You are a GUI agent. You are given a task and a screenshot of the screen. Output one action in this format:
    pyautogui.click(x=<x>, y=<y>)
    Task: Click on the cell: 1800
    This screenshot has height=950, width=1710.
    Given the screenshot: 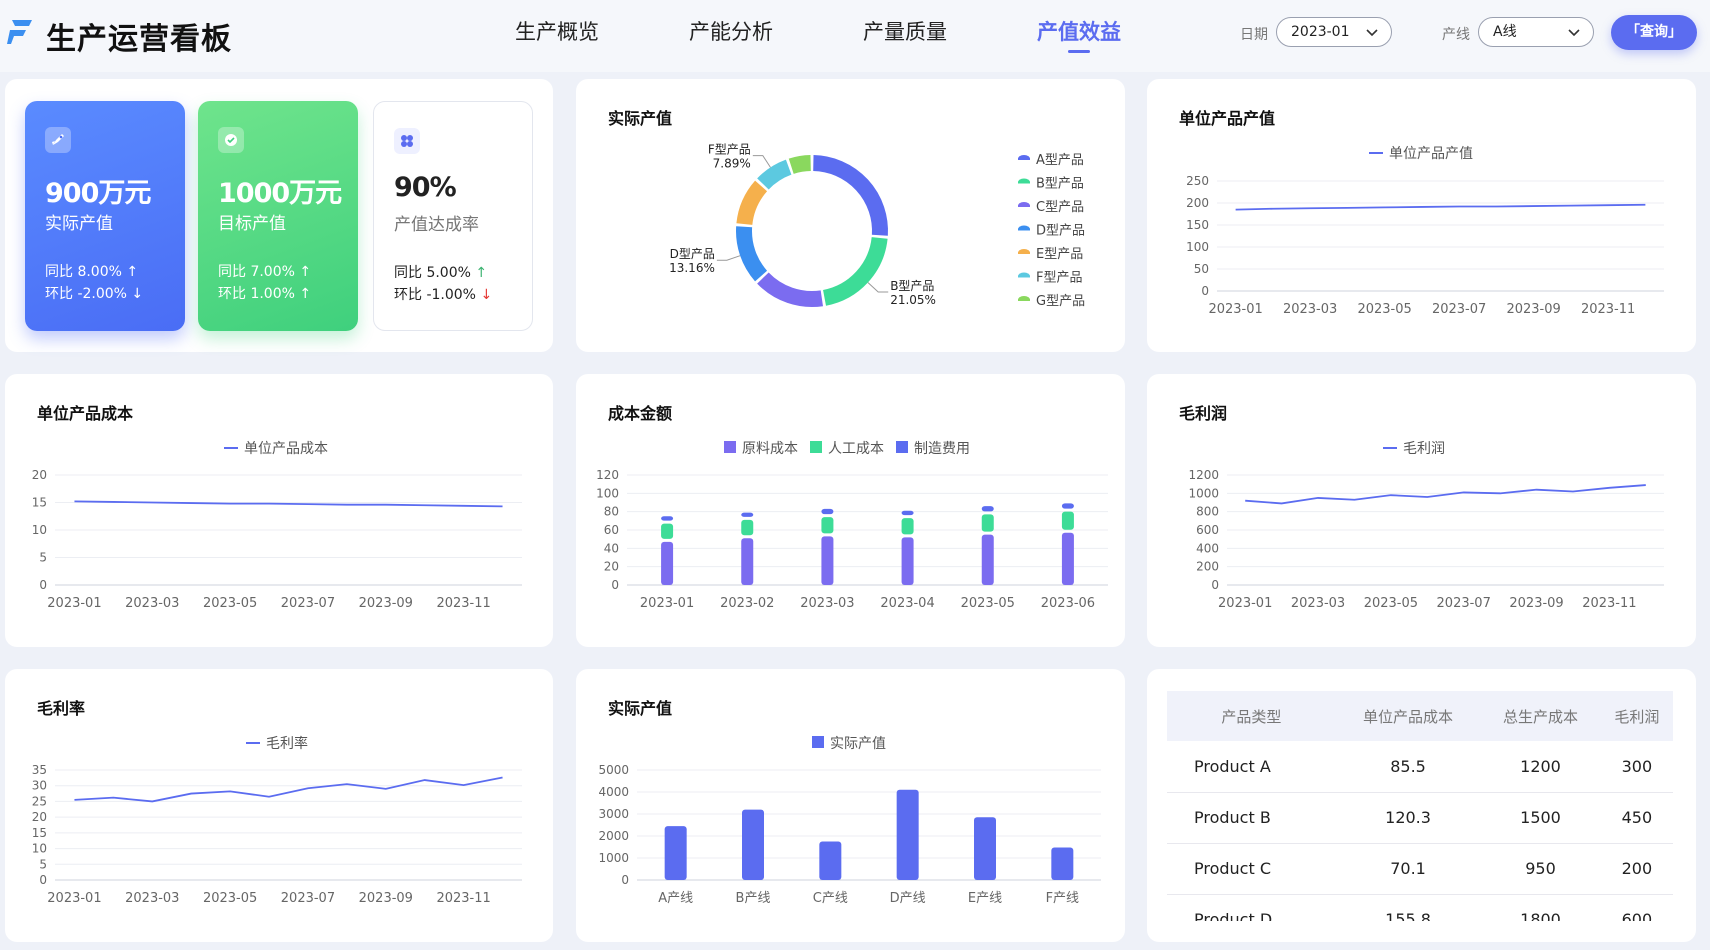 What is the action you would take?
    pyautogui.click(x=1540, y=907)
    